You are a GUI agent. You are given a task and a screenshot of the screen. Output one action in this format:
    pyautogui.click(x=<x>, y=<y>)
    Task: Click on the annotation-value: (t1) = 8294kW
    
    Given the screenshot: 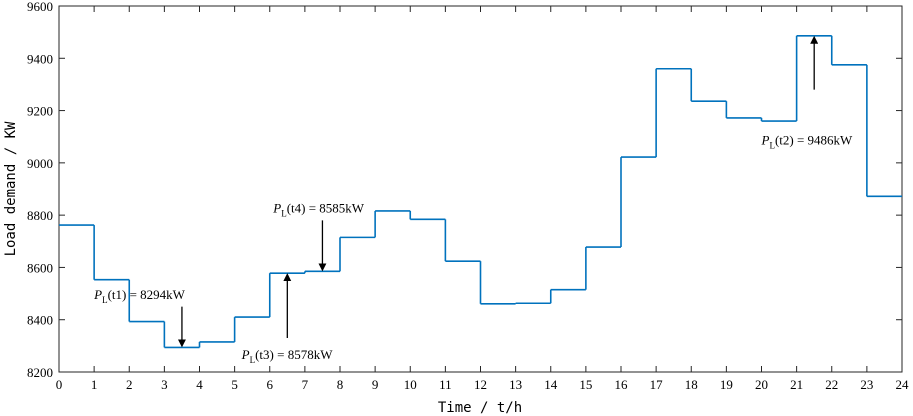 What is the action you would take?
    pyautogui.click(x=147, y=294)
    